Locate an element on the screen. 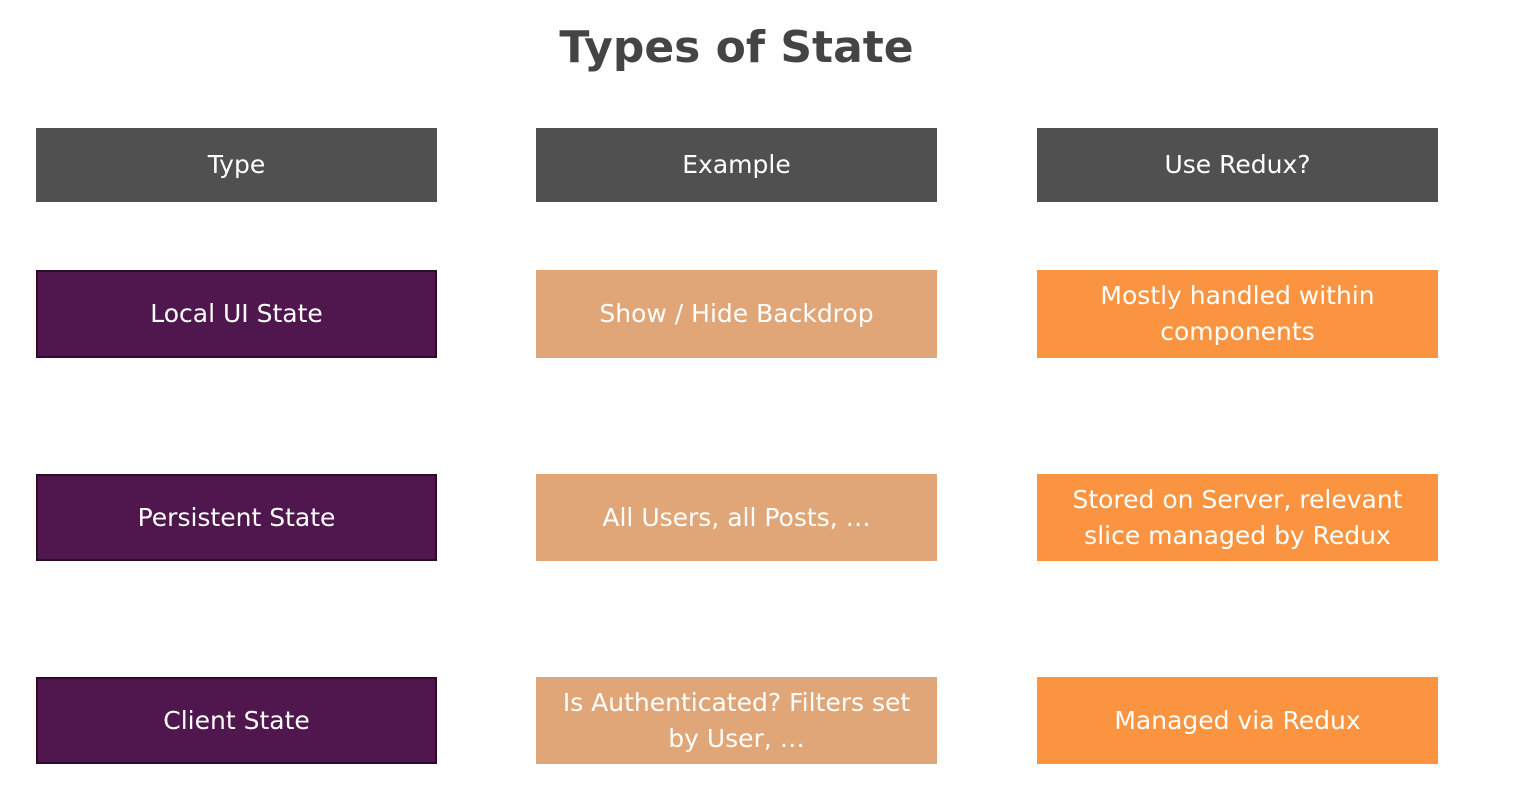 The width and height of the screenshot is (1513, 809). header-type: Type is located at coordinates (236, 165).